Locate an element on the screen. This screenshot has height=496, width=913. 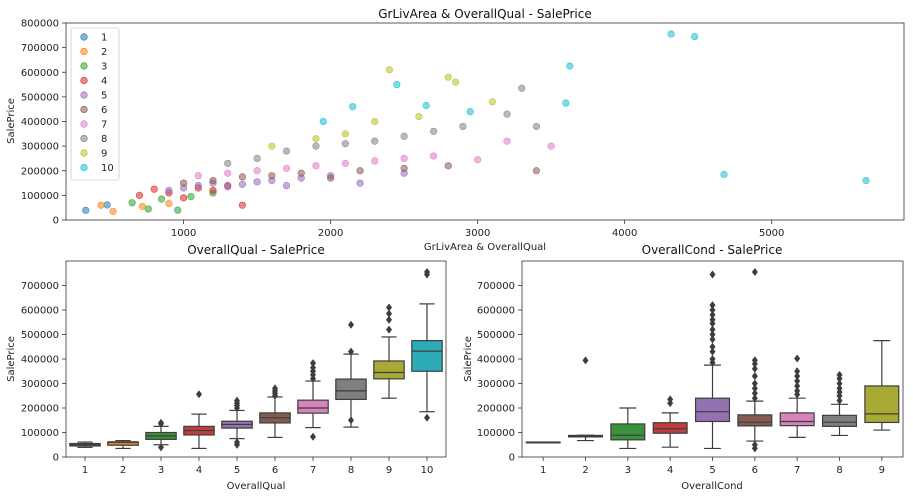
scatter-y-axis-label: SalePrice is located at coordinates (11, 121).